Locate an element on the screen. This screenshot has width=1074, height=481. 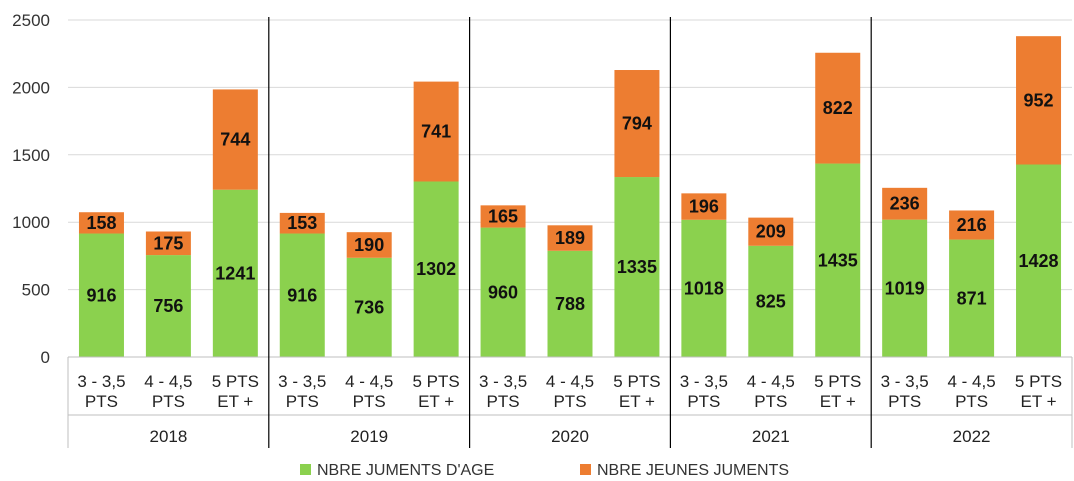
data-label: 960 is located at coordinates (503, 292).